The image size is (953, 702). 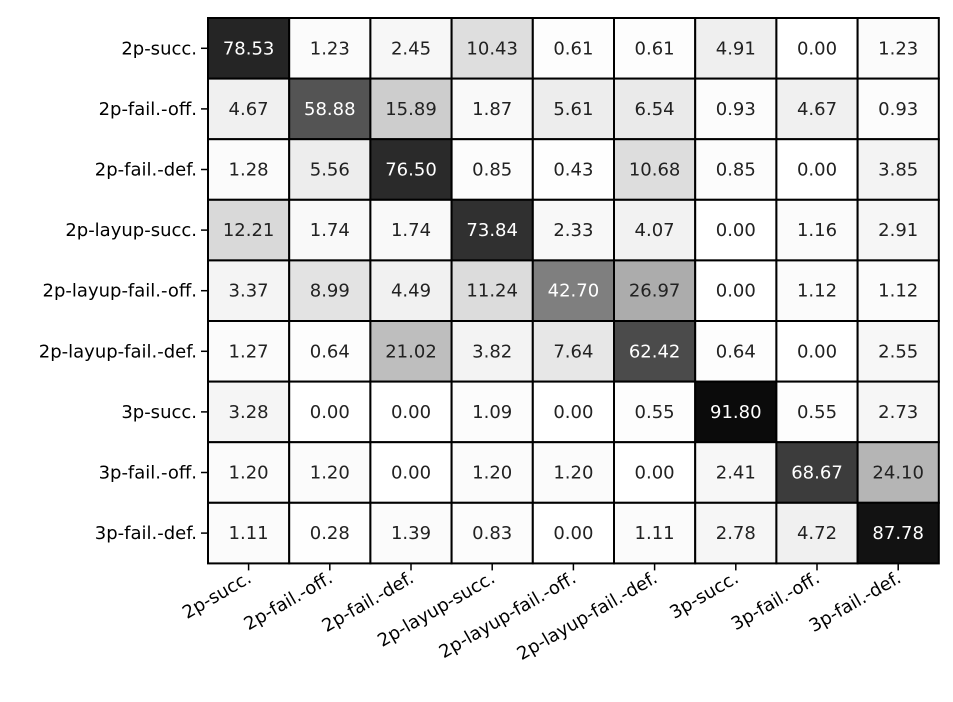 What do you see at coordinates (508, 615) in the screenshot?
I see `column-tick-label: 2p-layup-fail.-off.` at bounding box center [508, 615].